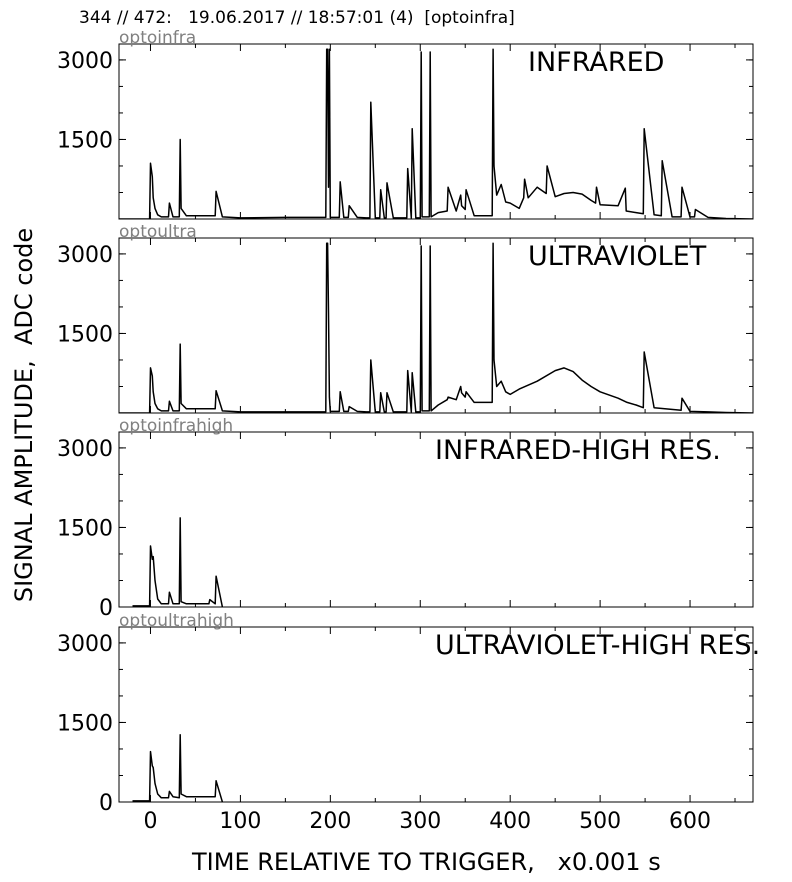 This screenshot has width=792, height=882. Describe the element at coordinates (596, 62) in the screenshot. I see `panel-title-optoinfra: INFRARED` at that location.